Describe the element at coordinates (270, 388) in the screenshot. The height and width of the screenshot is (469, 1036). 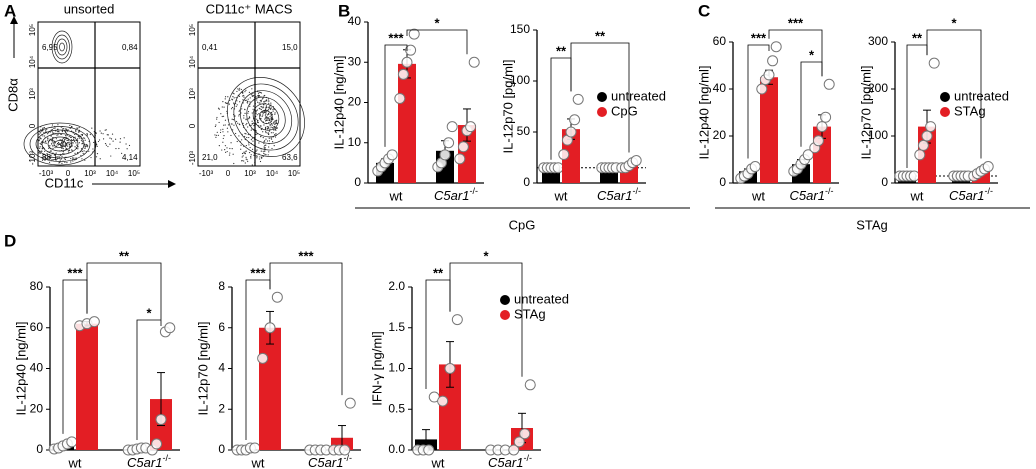
I see `bar` at that location.